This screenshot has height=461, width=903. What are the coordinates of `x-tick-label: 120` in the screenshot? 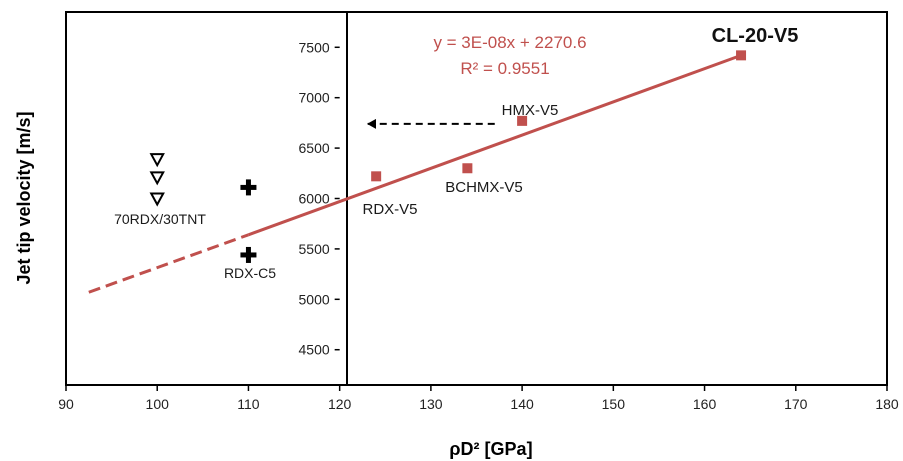 It's located at (340, 404).